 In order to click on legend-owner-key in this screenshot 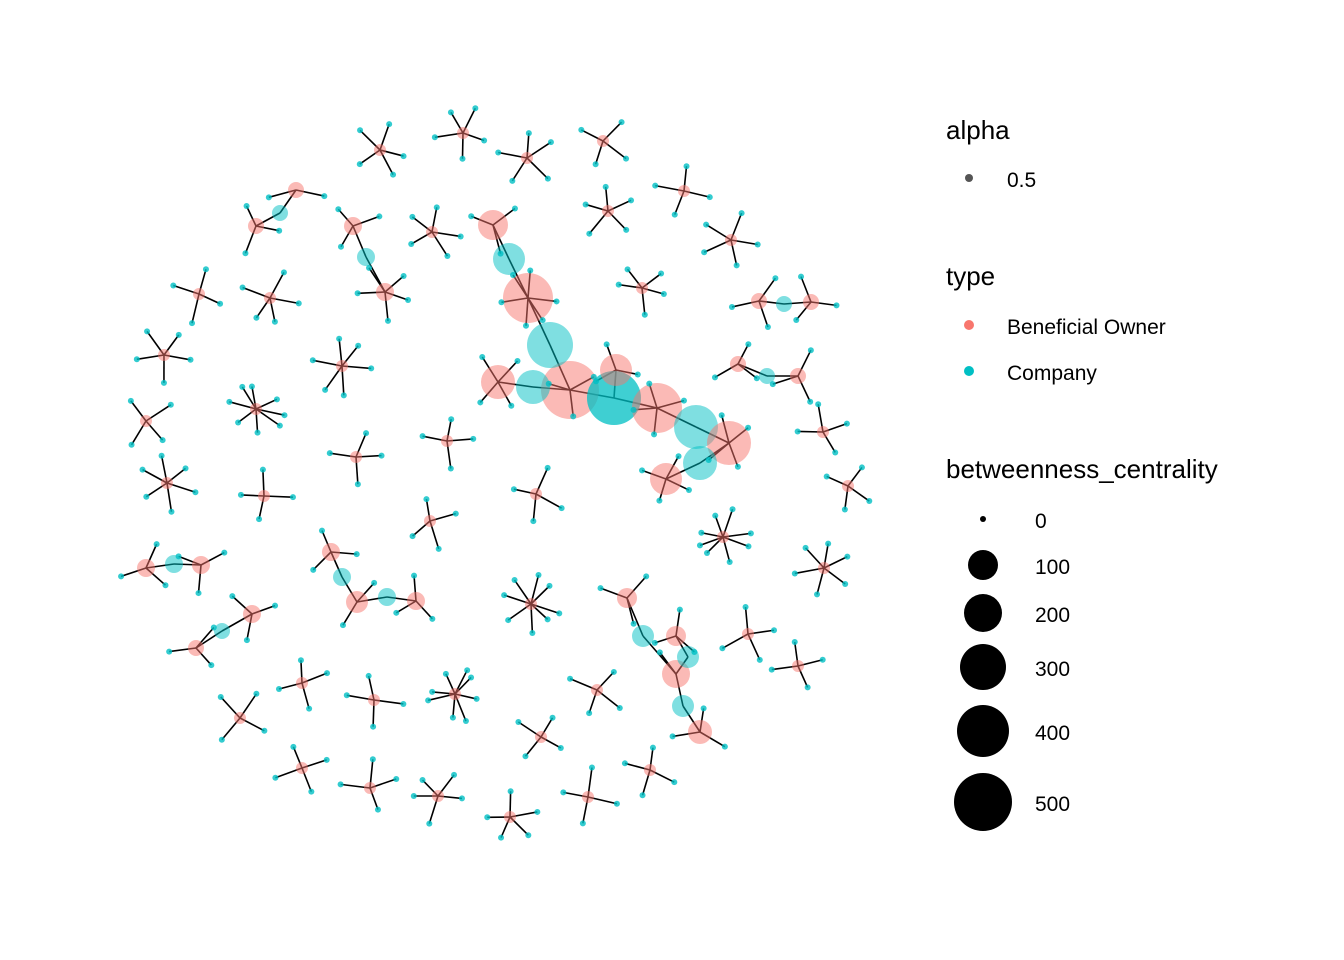, I will do `click(969, 325)`.